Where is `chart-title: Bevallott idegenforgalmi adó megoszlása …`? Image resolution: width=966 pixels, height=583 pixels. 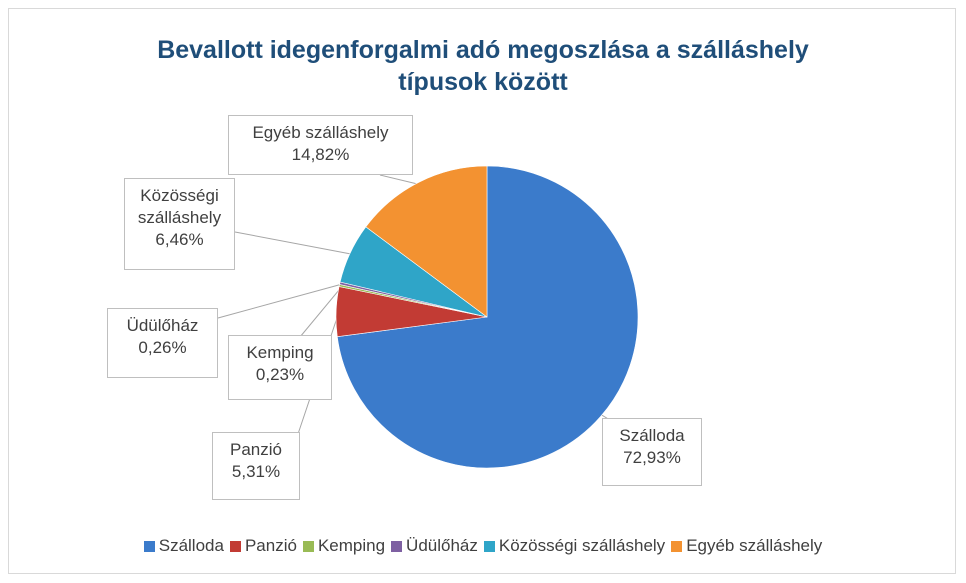
chart-title: Bevallott idegenforgalmi adó megoszlása … is located at coordinates (483, 66).